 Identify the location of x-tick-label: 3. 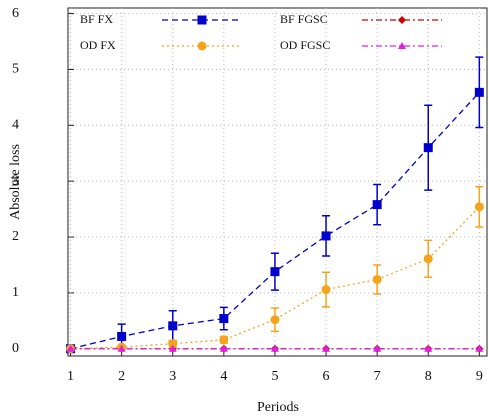
(172, 376).